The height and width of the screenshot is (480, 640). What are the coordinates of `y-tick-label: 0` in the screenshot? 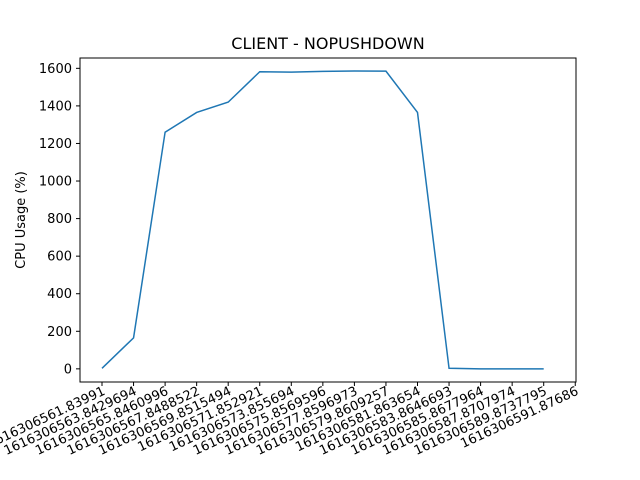 It's located at (68, 369).